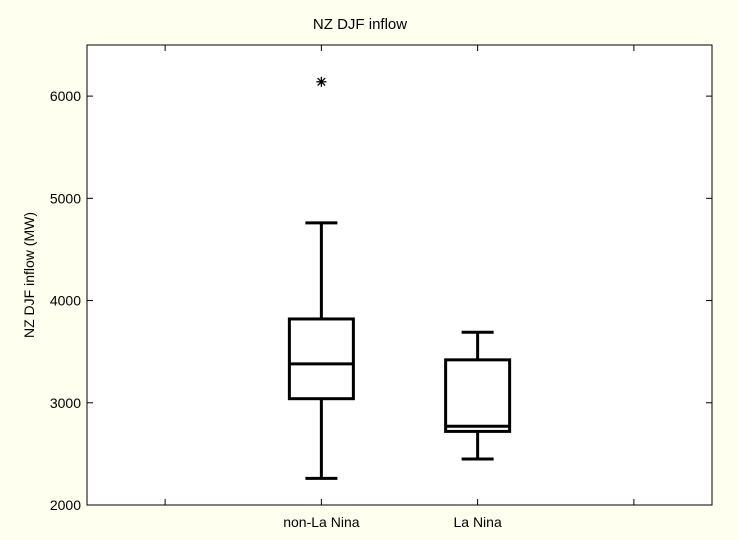  What do you see at coordinates (65, 301) in the screenshot?
I see `y-tick-label: 4000` at bounding box center [65, 301].